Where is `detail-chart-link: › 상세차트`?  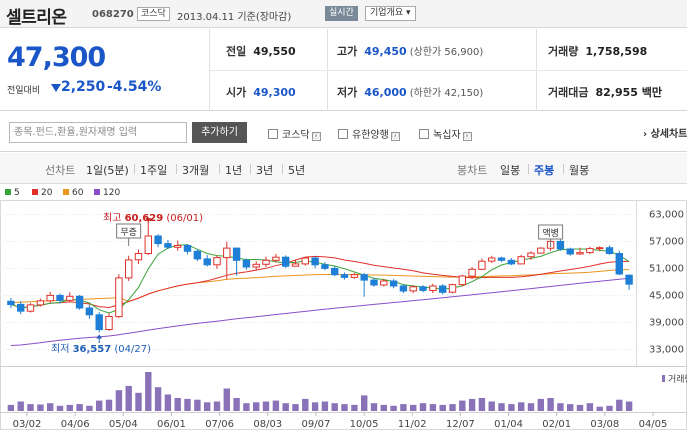 detail-chart-link: › 상세차트 is located at coordinates (665, 132).